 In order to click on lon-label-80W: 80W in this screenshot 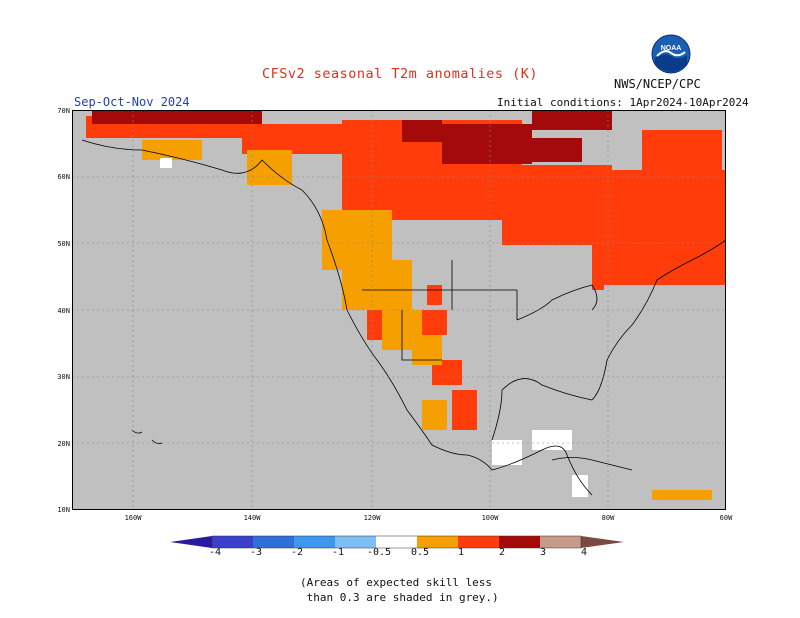, I will do `click(608, 518)`.